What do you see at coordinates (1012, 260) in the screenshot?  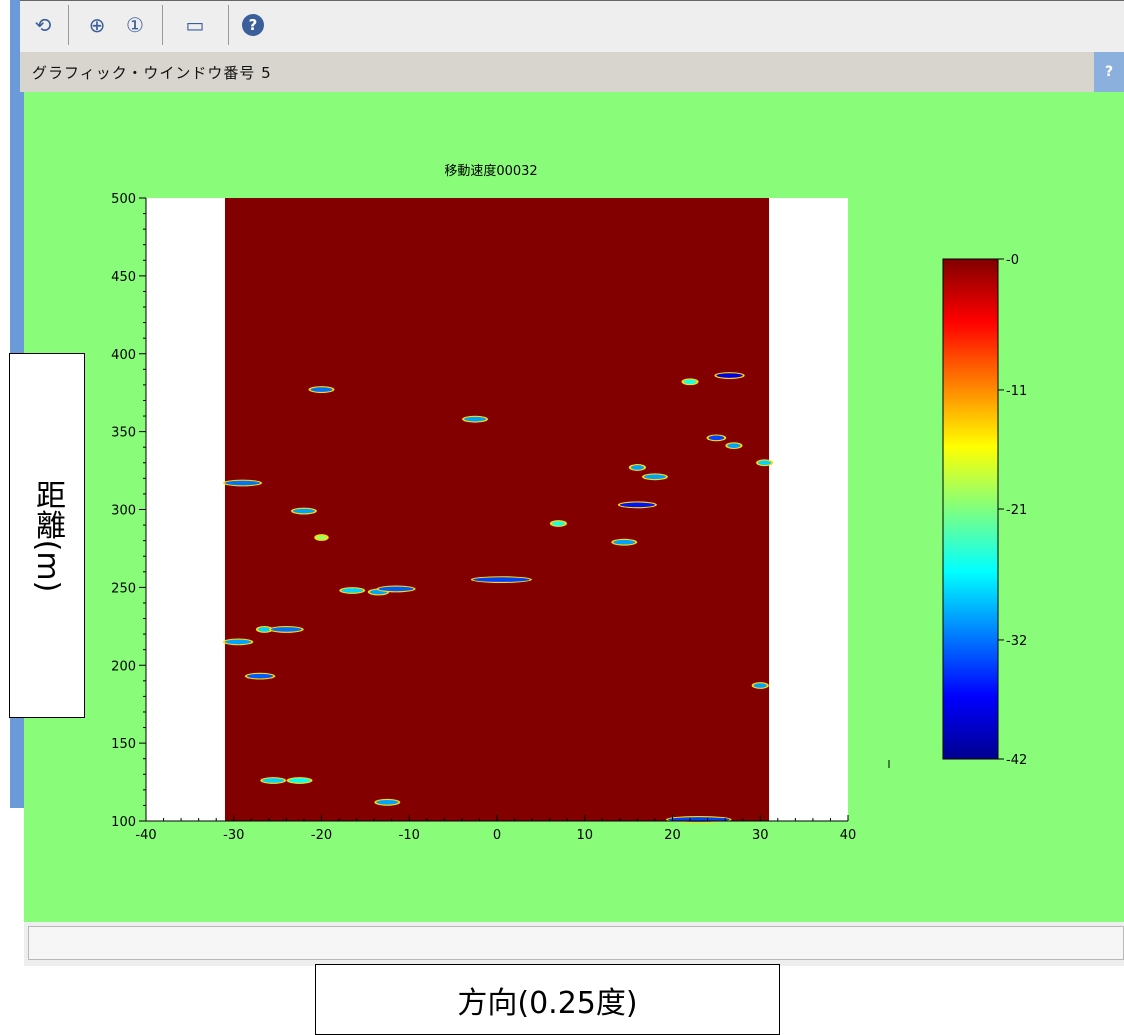 I see `colorbar-tick-label: -0` at bounding box center [1012, 260].